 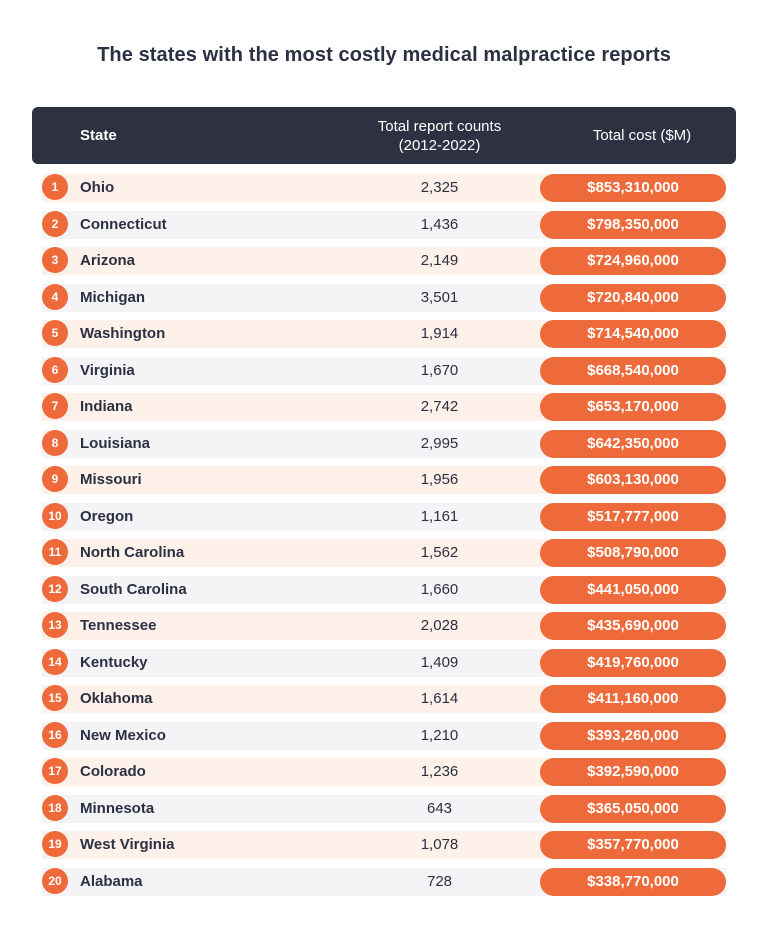 What do you see at coordinates (108, 260) in the screenshot?
I see `state-name: Arizona` at bounding box center [108, 260].